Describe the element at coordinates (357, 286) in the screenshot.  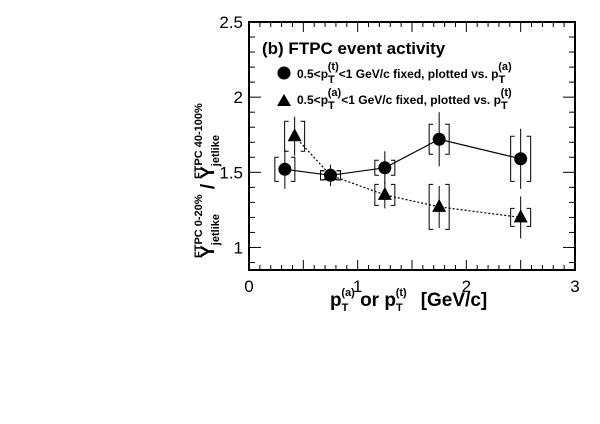
I see `x-tick-label: 1` at that location.